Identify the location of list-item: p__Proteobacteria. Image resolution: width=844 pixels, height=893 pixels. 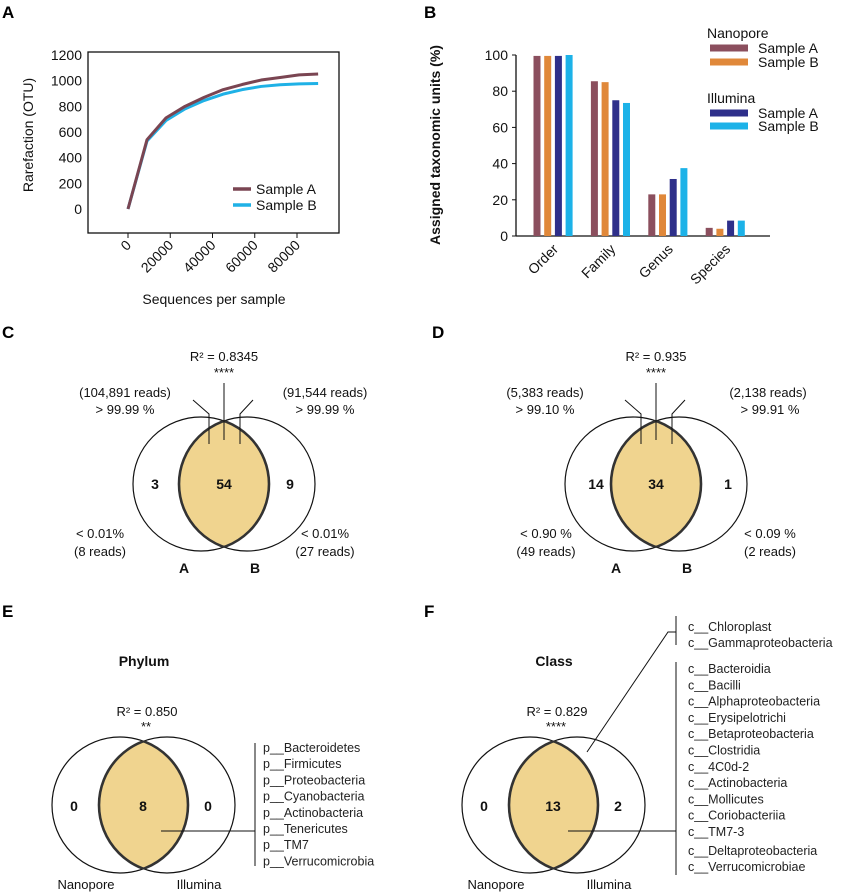
(314, 780).